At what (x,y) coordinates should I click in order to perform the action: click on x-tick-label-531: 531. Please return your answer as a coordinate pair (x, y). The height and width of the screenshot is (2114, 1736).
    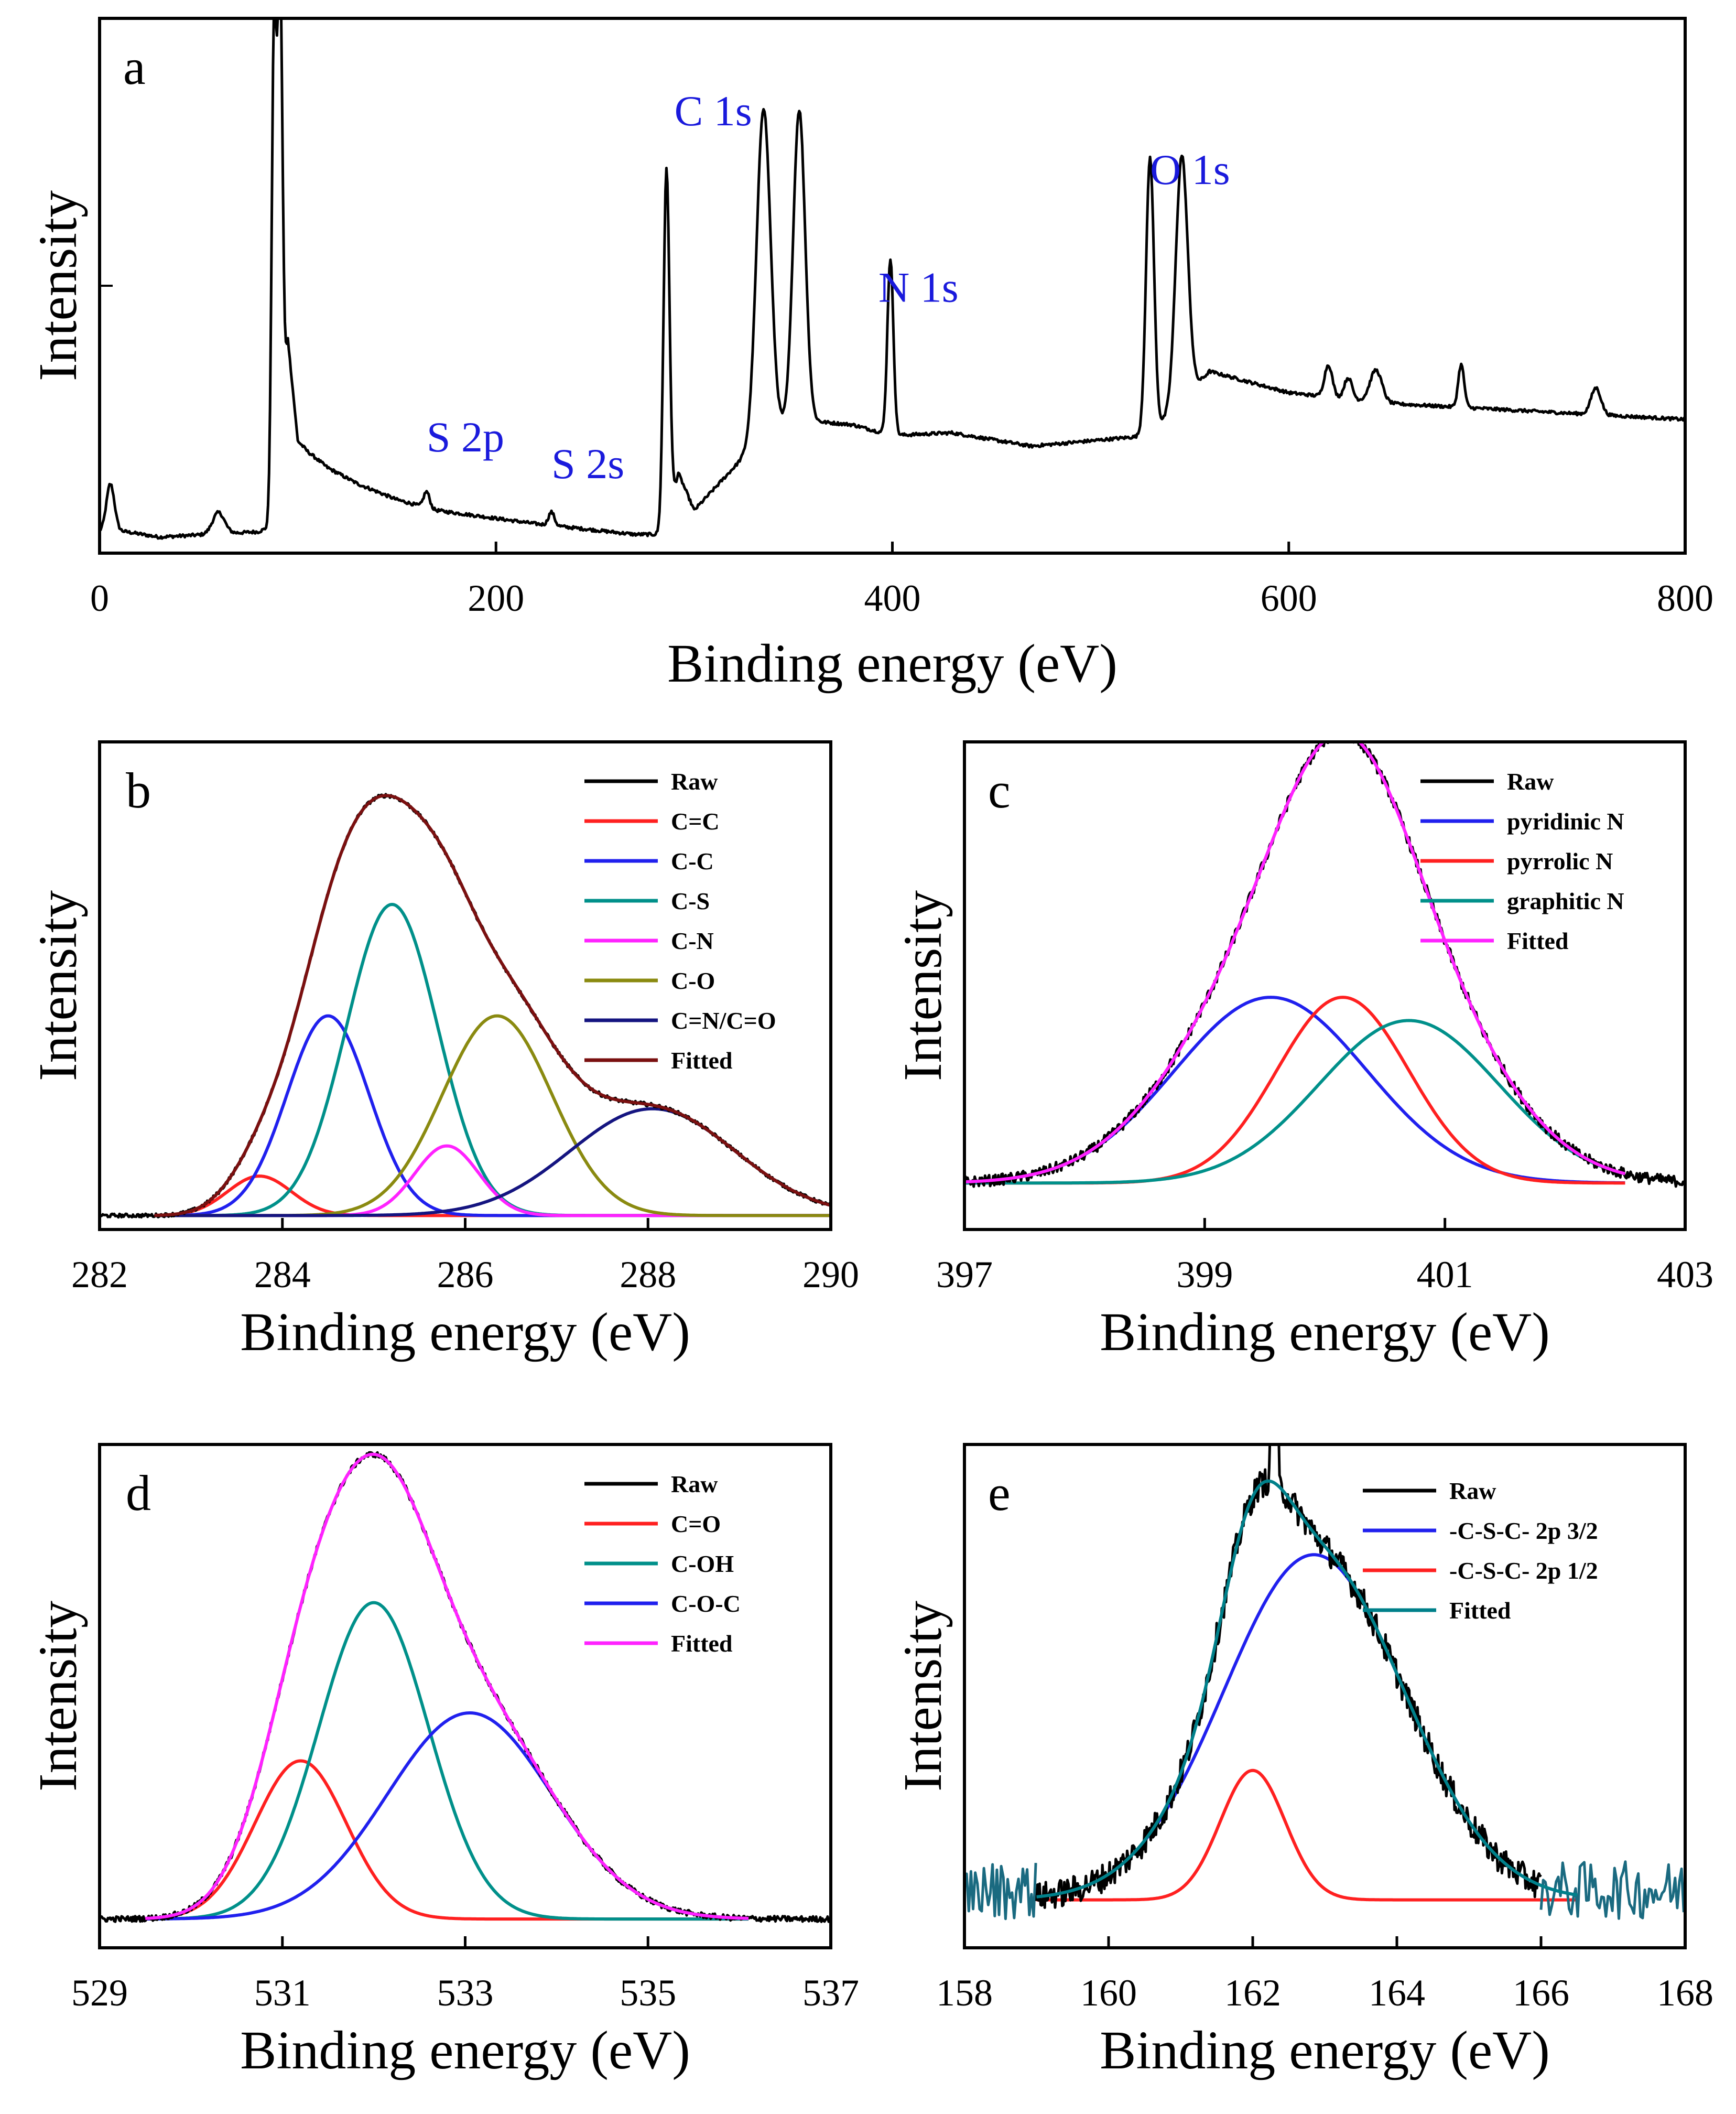
    Looking at the image, I should click on (282, 1993).